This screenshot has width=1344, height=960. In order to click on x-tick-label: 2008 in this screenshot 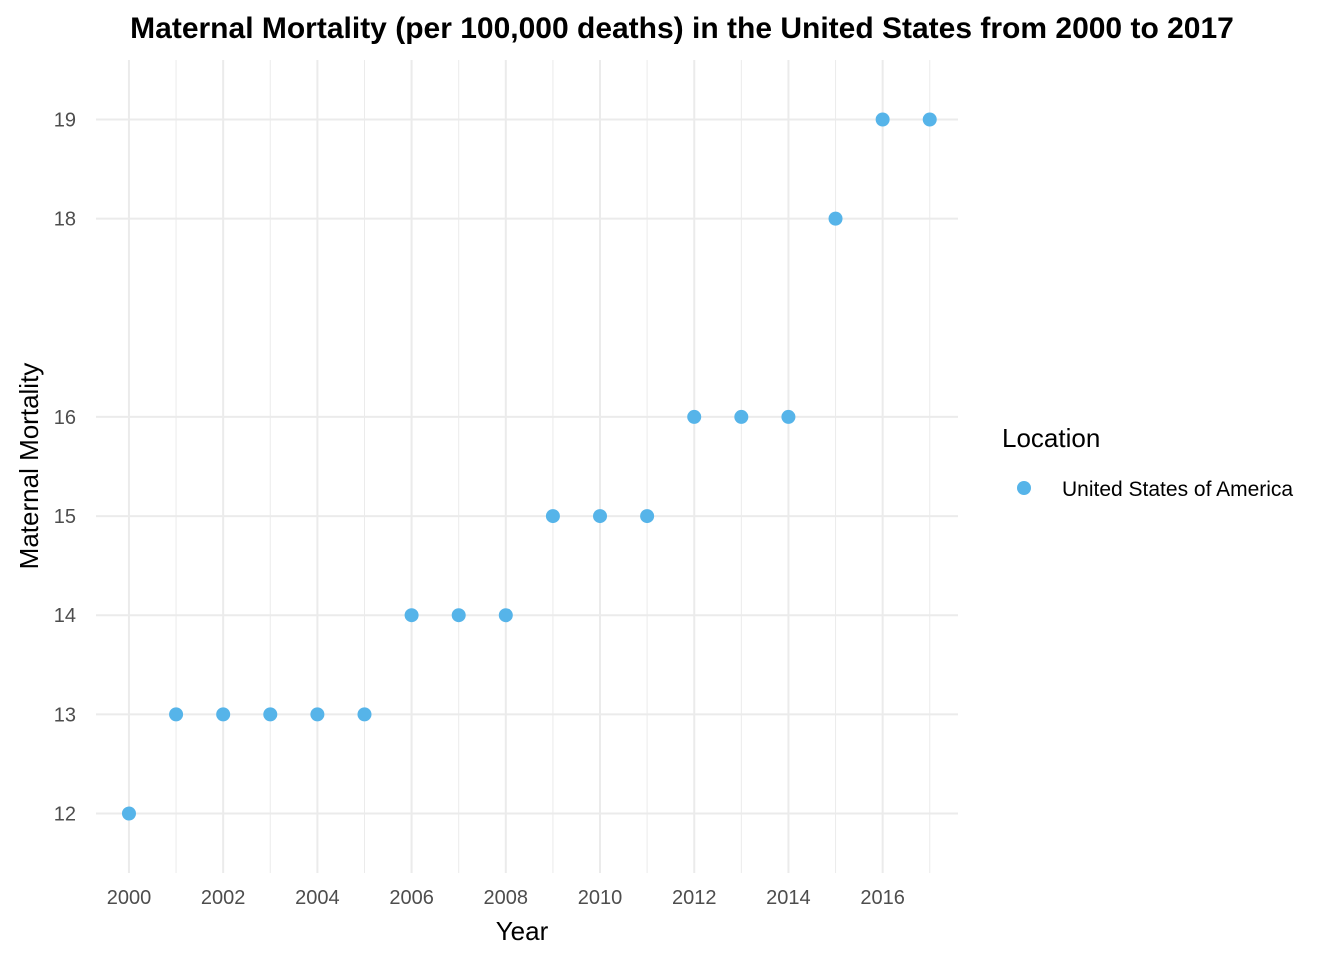, I will do `click(506, 898)`.